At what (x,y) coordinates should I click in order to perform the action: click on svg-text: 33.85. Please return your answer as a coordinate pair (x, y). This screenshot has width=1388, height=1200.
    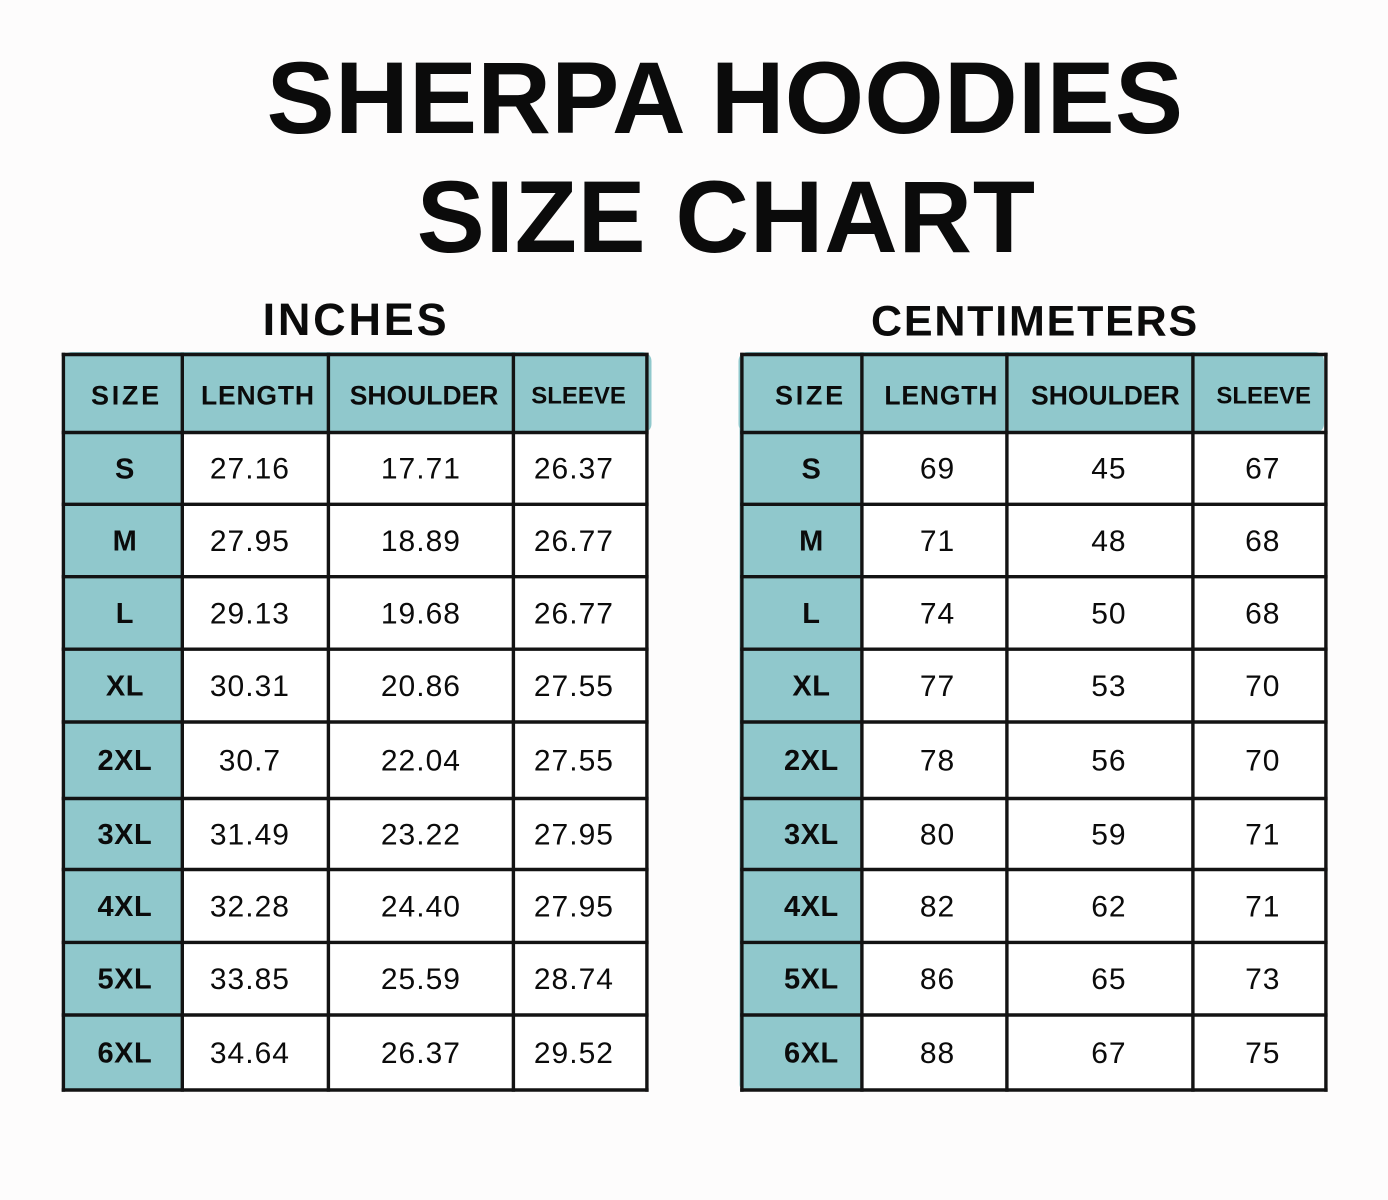
    Looking at the image, I should click on (250, 979).